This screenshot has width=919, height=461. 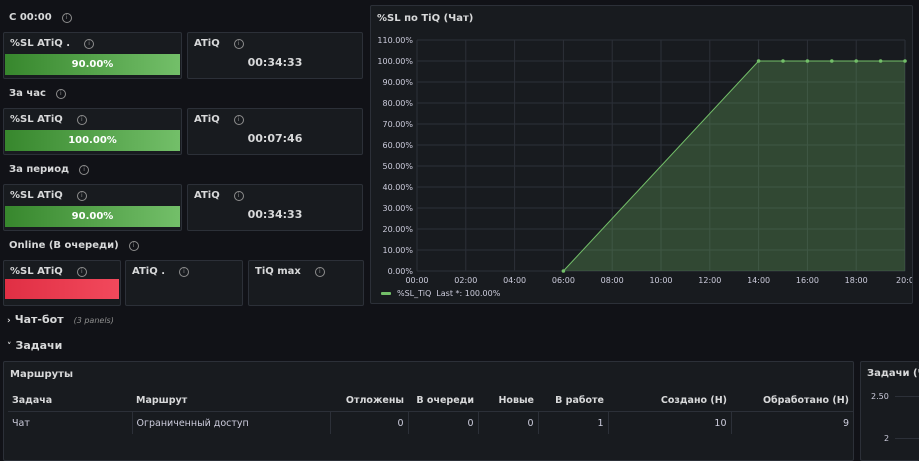 I want to click on row-header-tasks: ˅ Задачи, so click(x=34, y=345).